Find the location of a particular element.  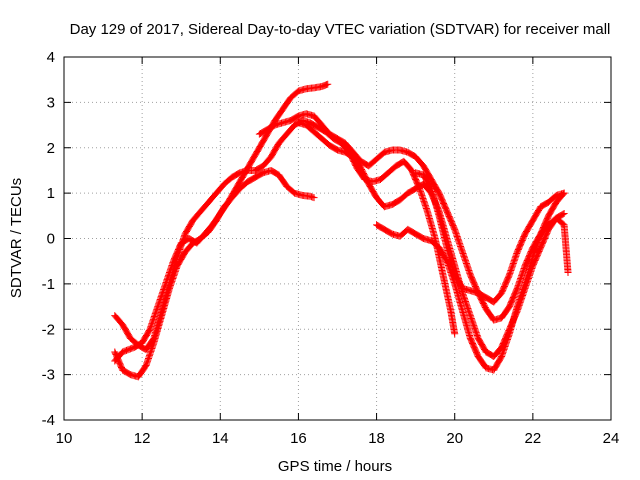

y-tick-label: 2 is located at coordinates (51, 148).